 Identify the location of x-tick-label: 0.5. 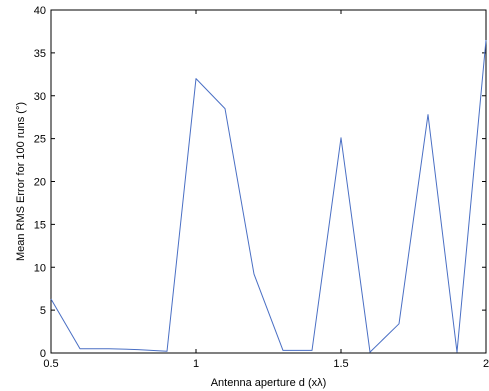
(50, 364).